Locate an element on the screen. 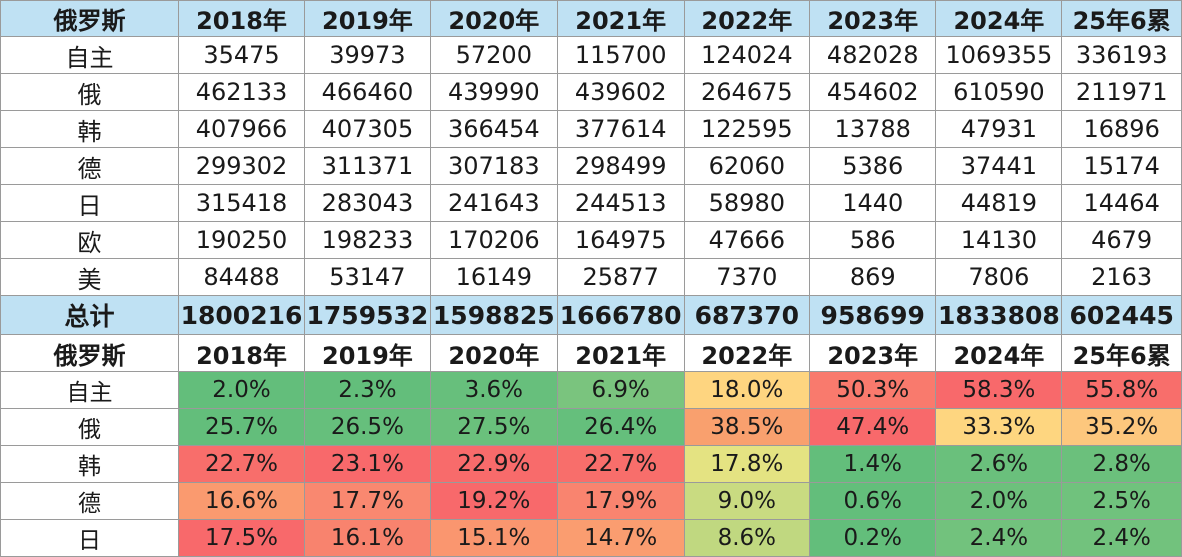  share-row: 自主 2.0% 2.3% 3.6% 6.9% 18.0% 50.3% 58.3% 55.8% is located at coordinates (591, 390).